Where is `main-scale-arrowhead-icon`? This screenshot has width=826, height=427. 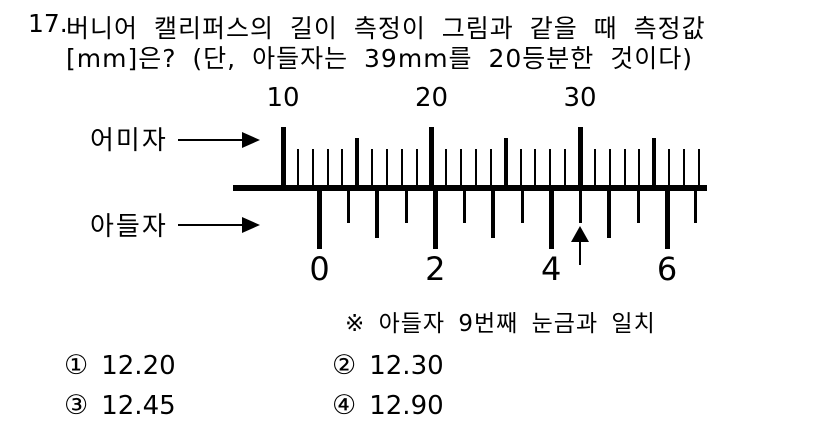 main-scale-arrowhead-icon is located at coordinates (251, 140).